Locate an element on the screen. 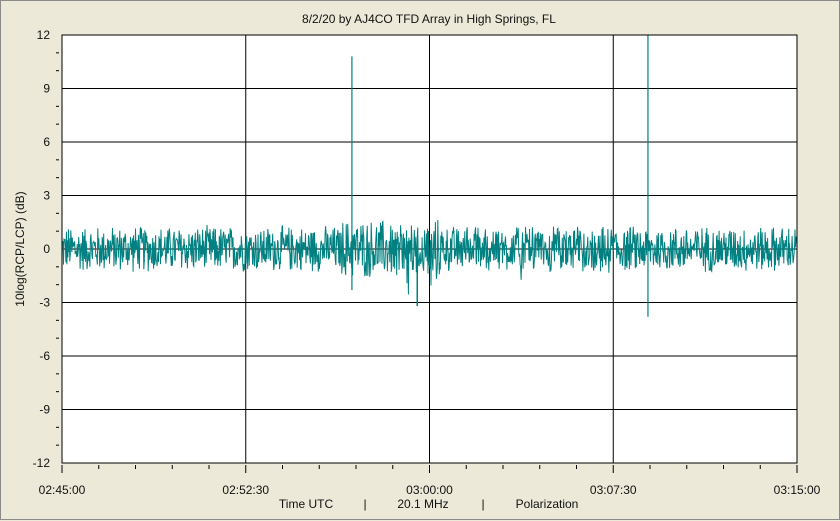  y-tick-label: 0 is located at coordinates (46, 249).